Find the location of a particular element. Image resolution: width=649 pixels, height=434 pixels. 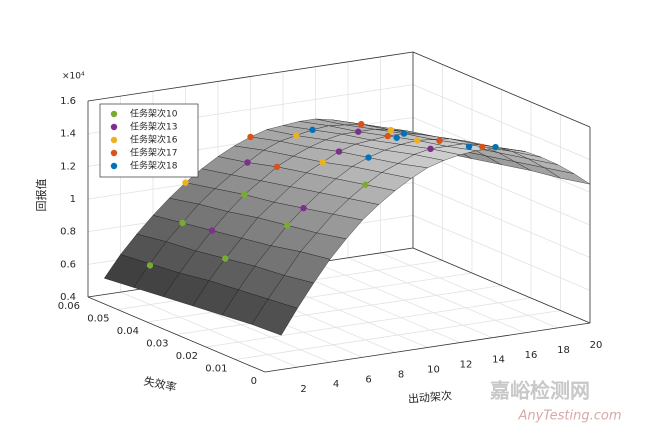

y-tick-label: 0.03 is located at coordinates (157, 344).